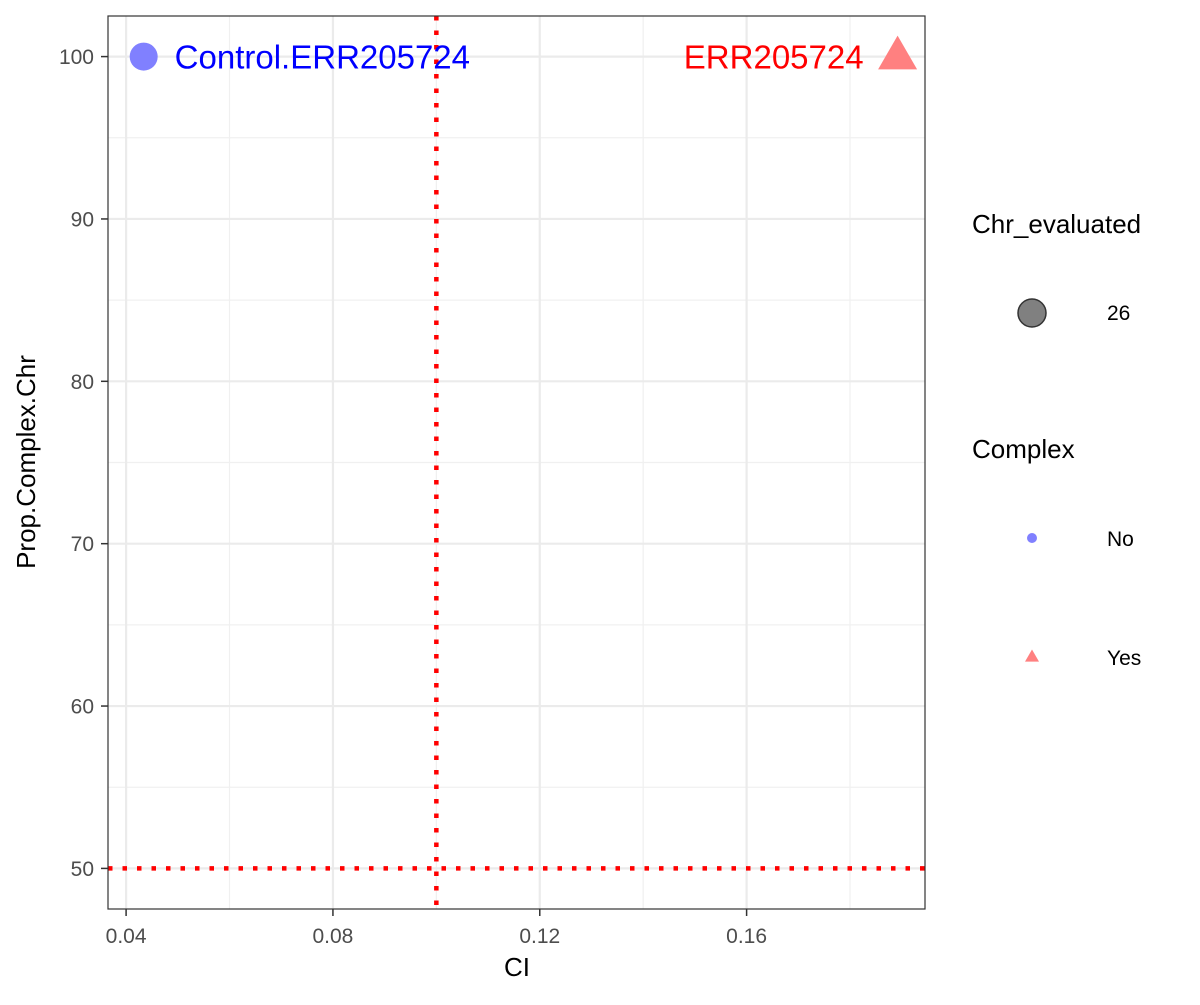 The width and height of the screenshot is (1200, 1005). Describe the element at coordinates (1032, 313) in the screenshot. I see `legend-key-size-circle` at that location.